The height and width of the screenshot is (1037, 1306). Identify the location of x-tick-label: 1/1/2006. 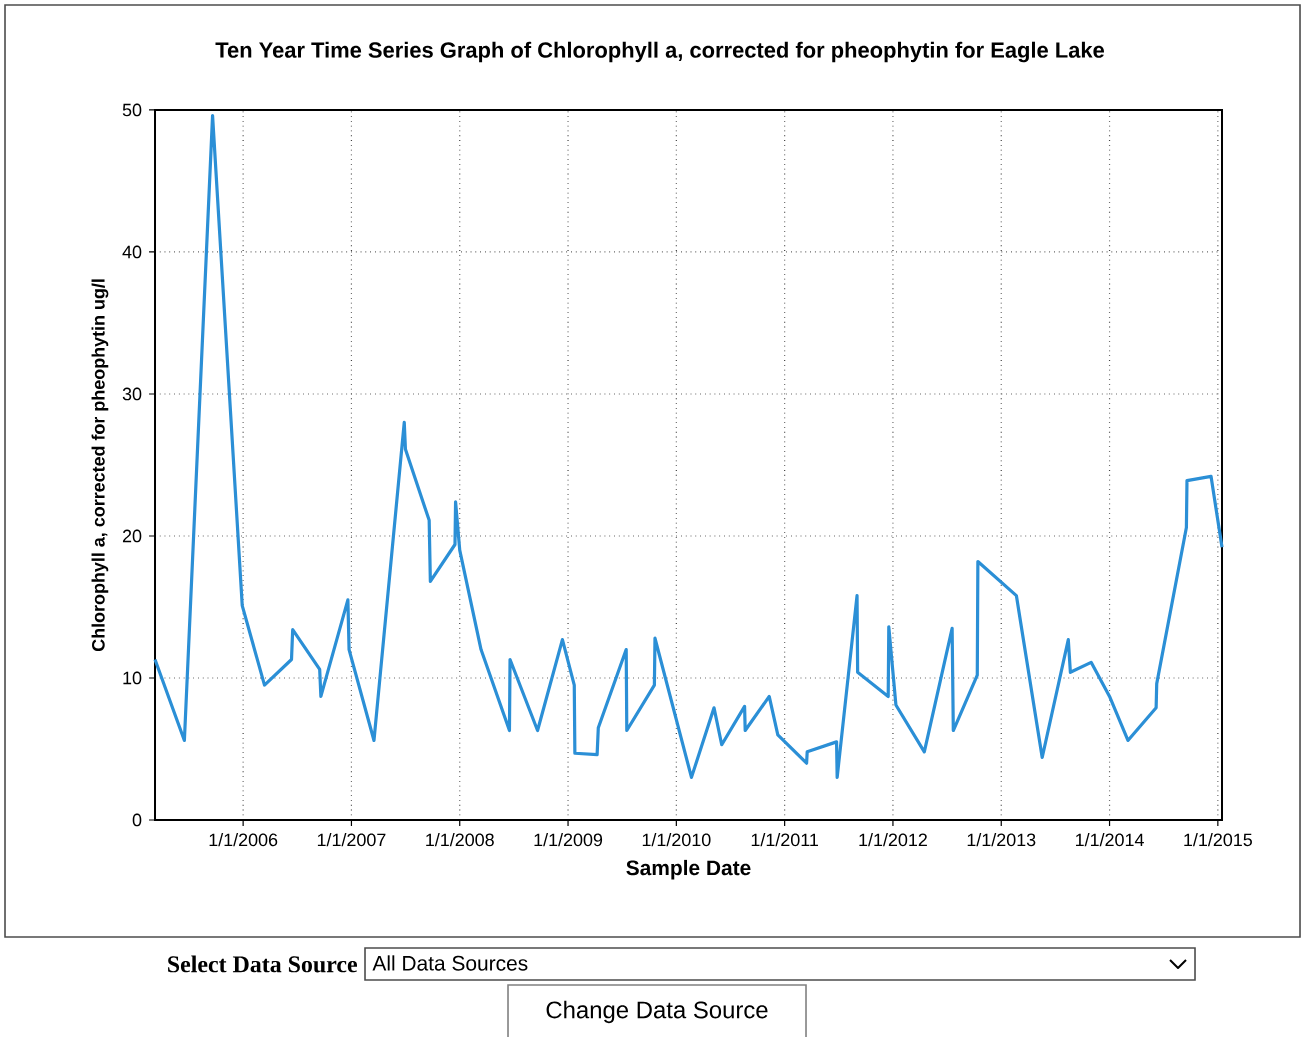
(243, 840).